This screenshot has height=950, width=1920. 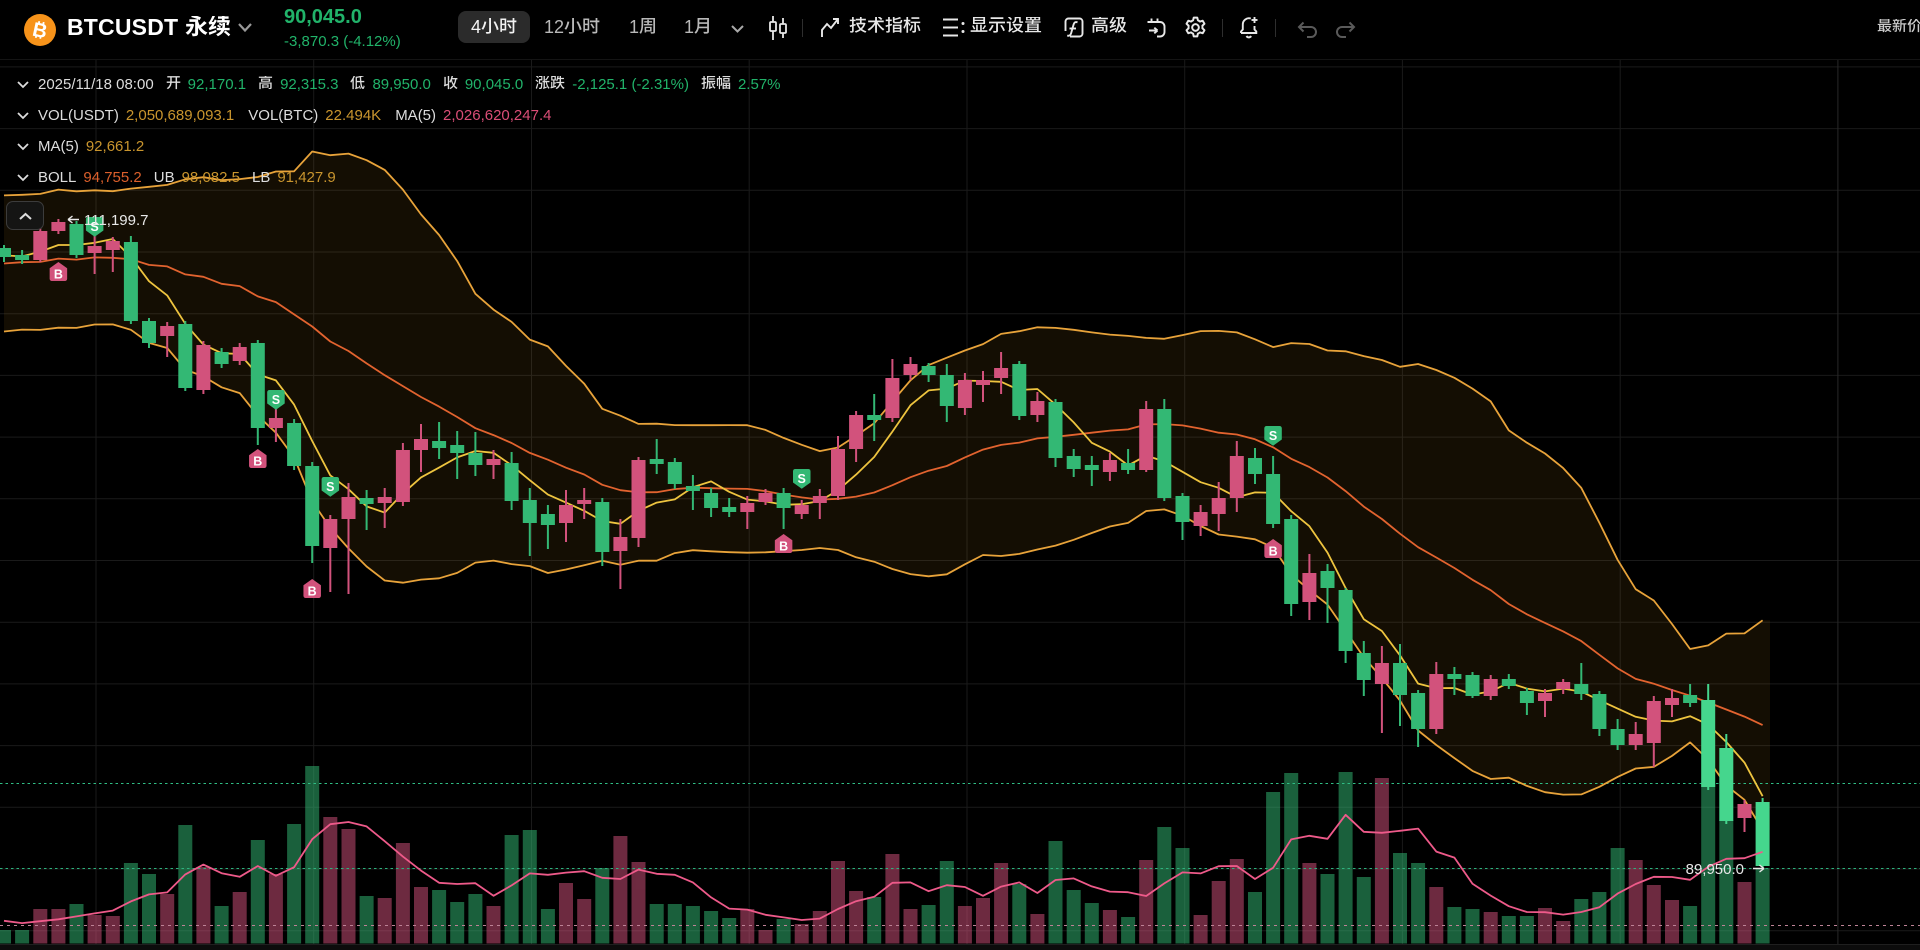 I want to click on svg-text: 89,950.0, so click(x=1715, y=869).